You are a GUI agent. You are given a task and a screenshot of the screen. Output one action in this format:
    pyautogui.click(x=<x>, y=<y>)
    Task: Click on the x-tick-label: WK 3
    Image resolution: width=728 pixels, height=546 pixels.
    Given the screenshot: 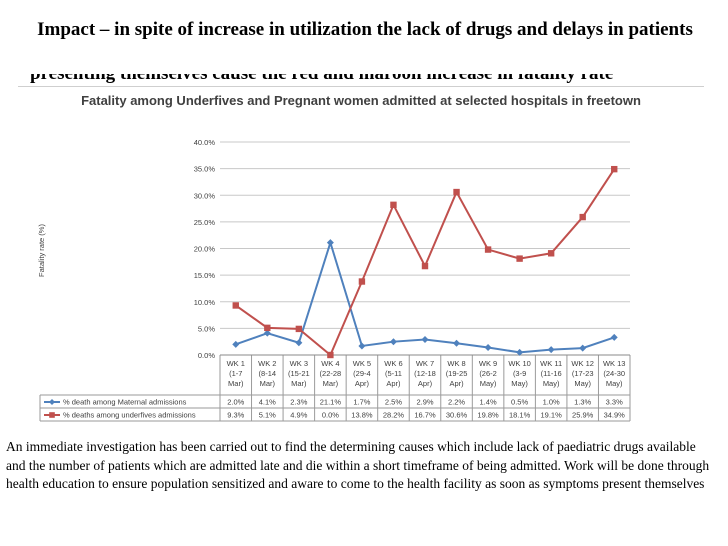 What is the action you would take?
    pyautogui.click(x=299, y=363)
    